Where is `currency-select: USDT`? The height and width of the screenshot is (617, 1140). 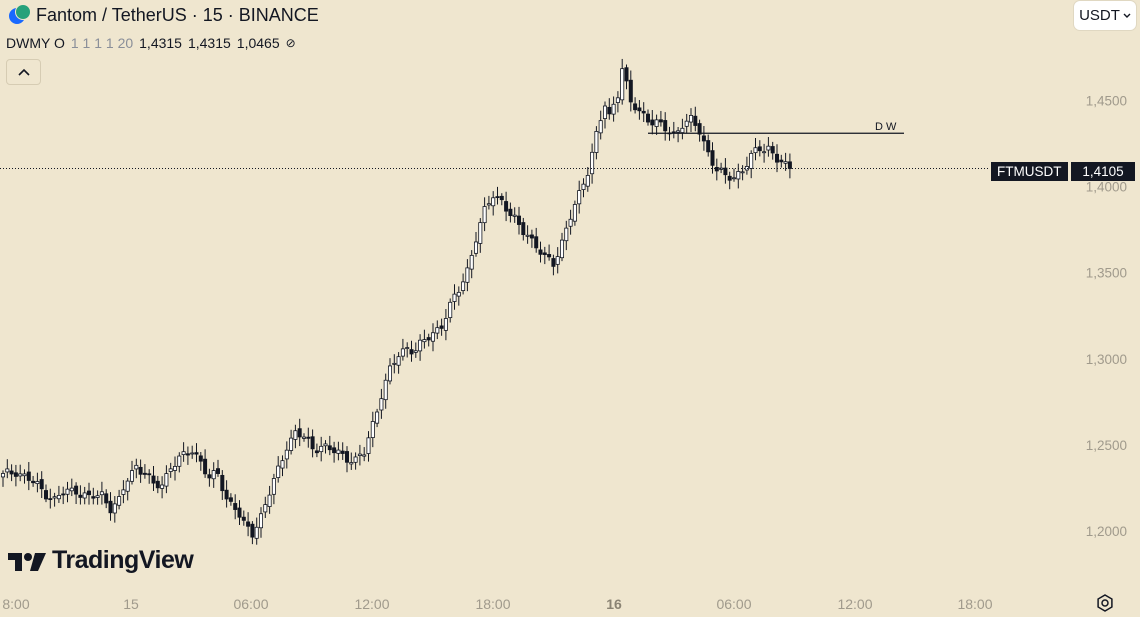
currency-select: USDT is located at coordinates (1105, 15).